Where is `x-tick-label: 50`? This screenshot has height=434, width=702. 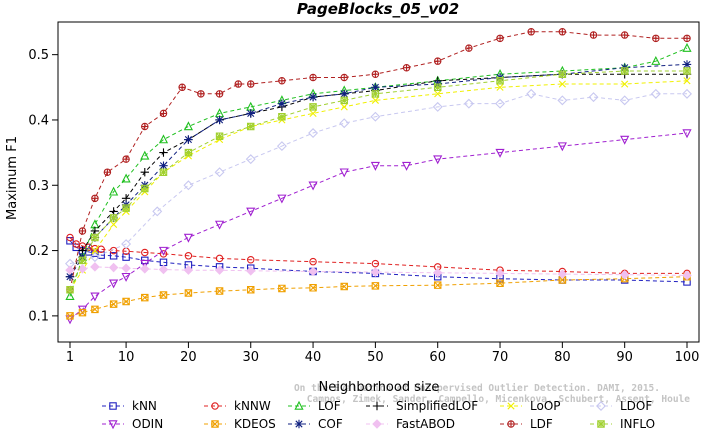 x-tick-label: 50 is located at coordinates (375, 357).